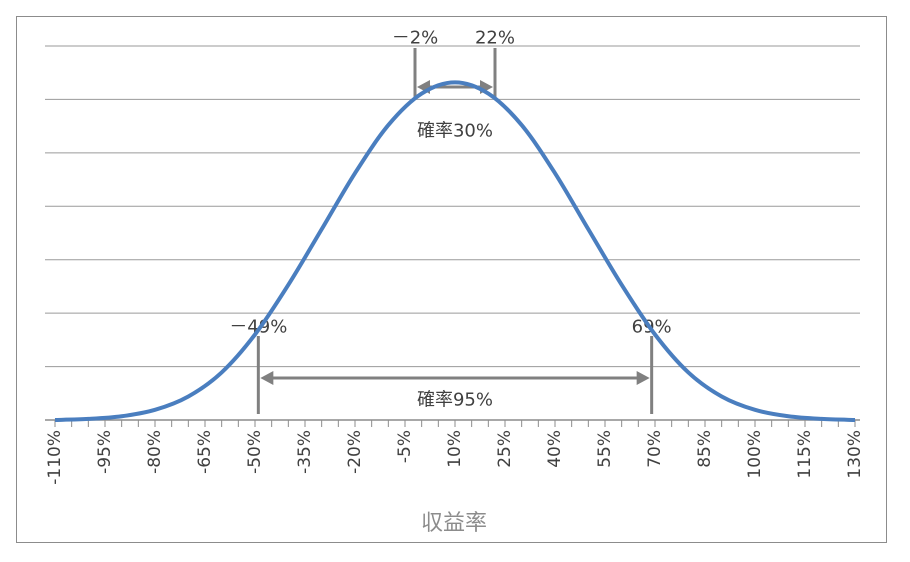 The width and height of the screenshot is (910, 562). I want to click on x-tick-label: -50%, so click(255, 452).